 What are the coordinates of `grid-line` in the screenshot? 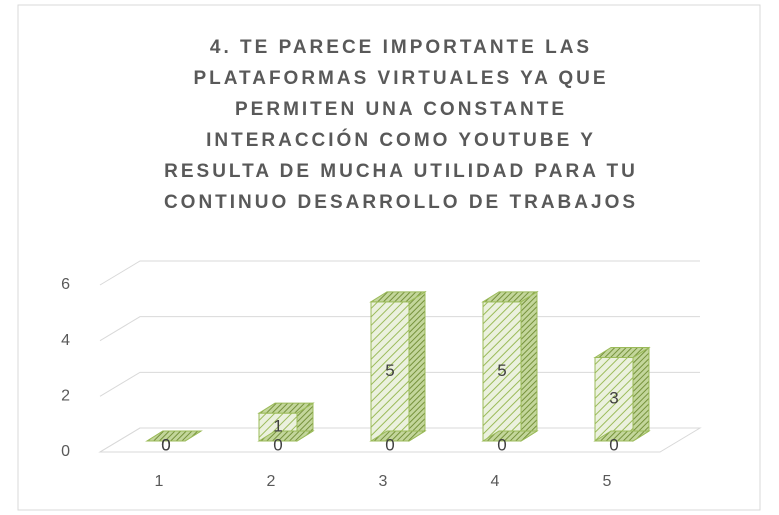 It's located at (399, 273).